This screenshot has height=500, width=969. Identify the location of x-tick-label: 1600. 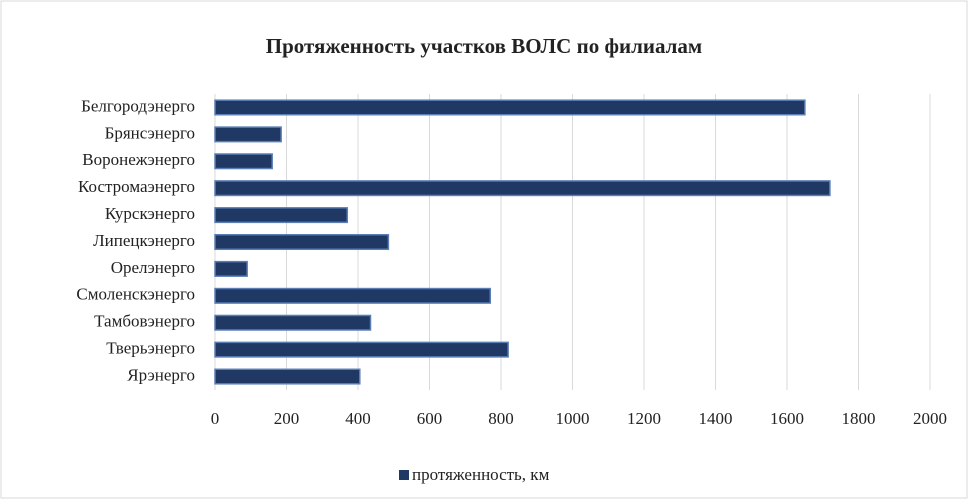
(787, 418).